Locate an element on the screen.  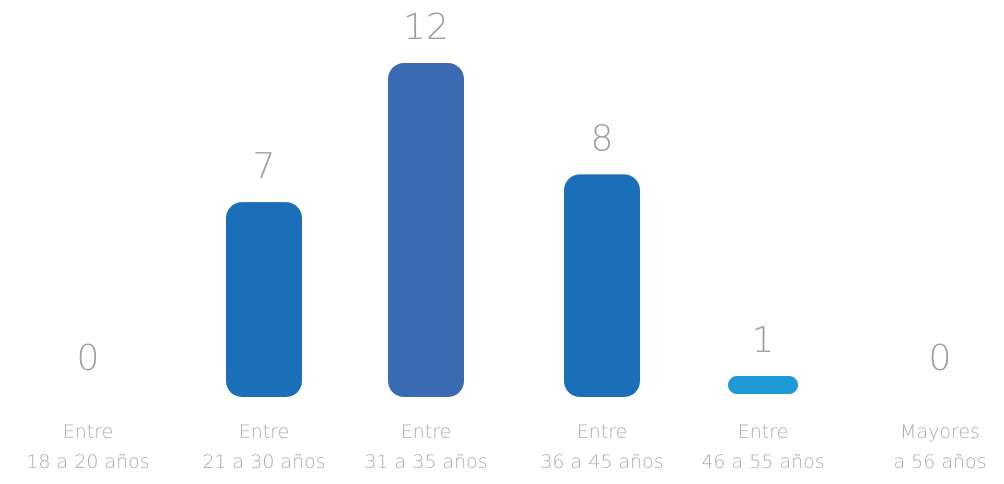
category-label-0-line-1: 18 a 20 años is located at coordinates (87, 462).